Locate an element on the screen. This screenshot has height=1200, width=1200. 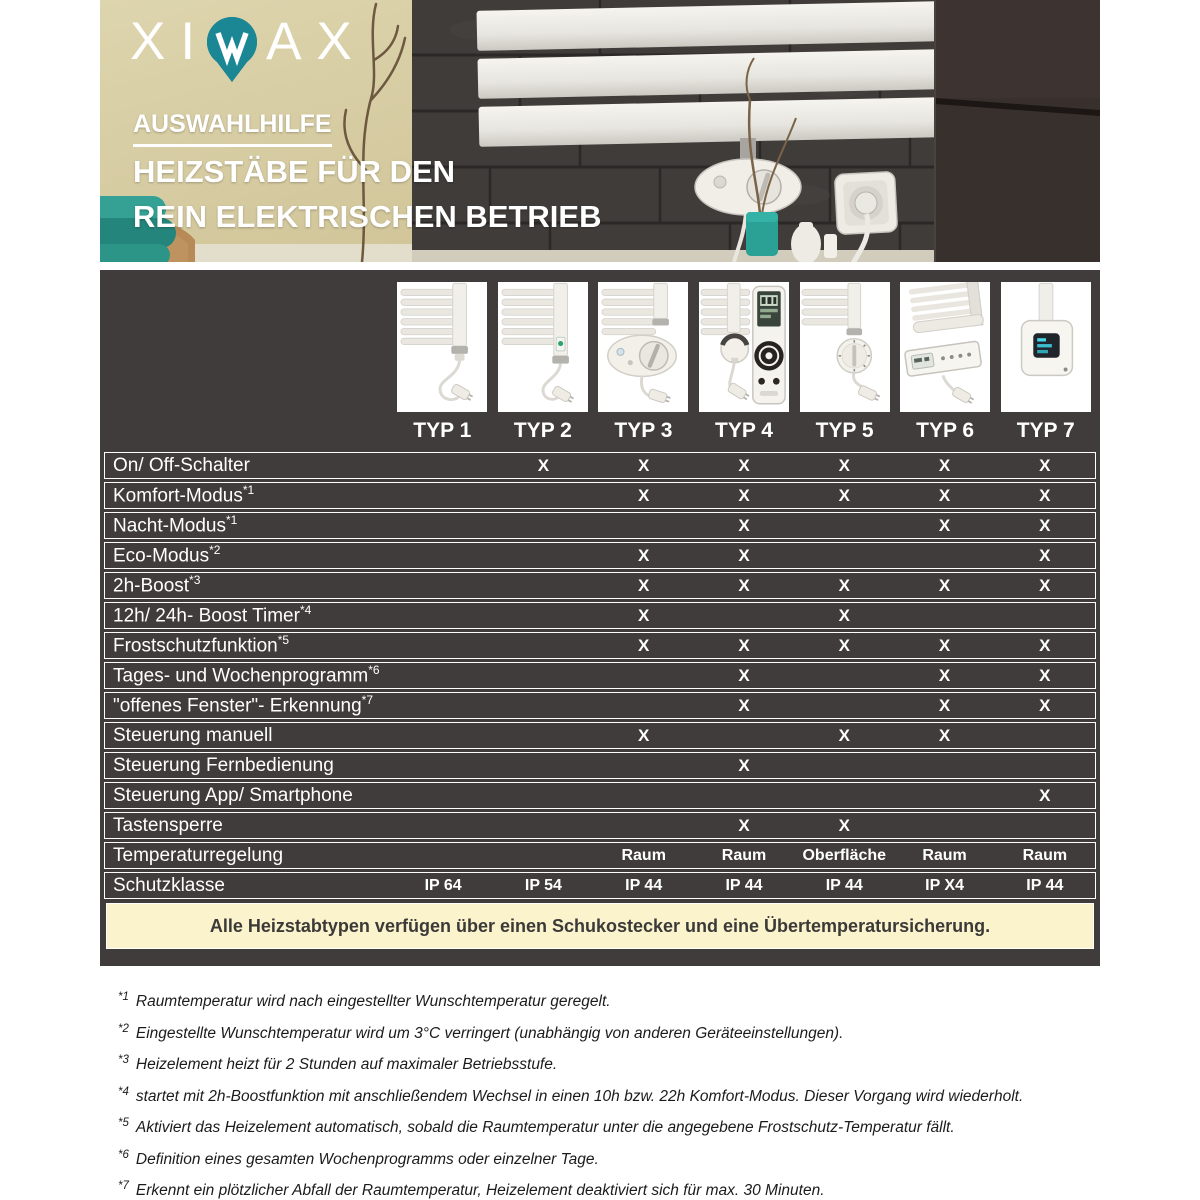
table-row: Tages- und Wochenprogramm*6 X X X is located at coordinates (600, 675).